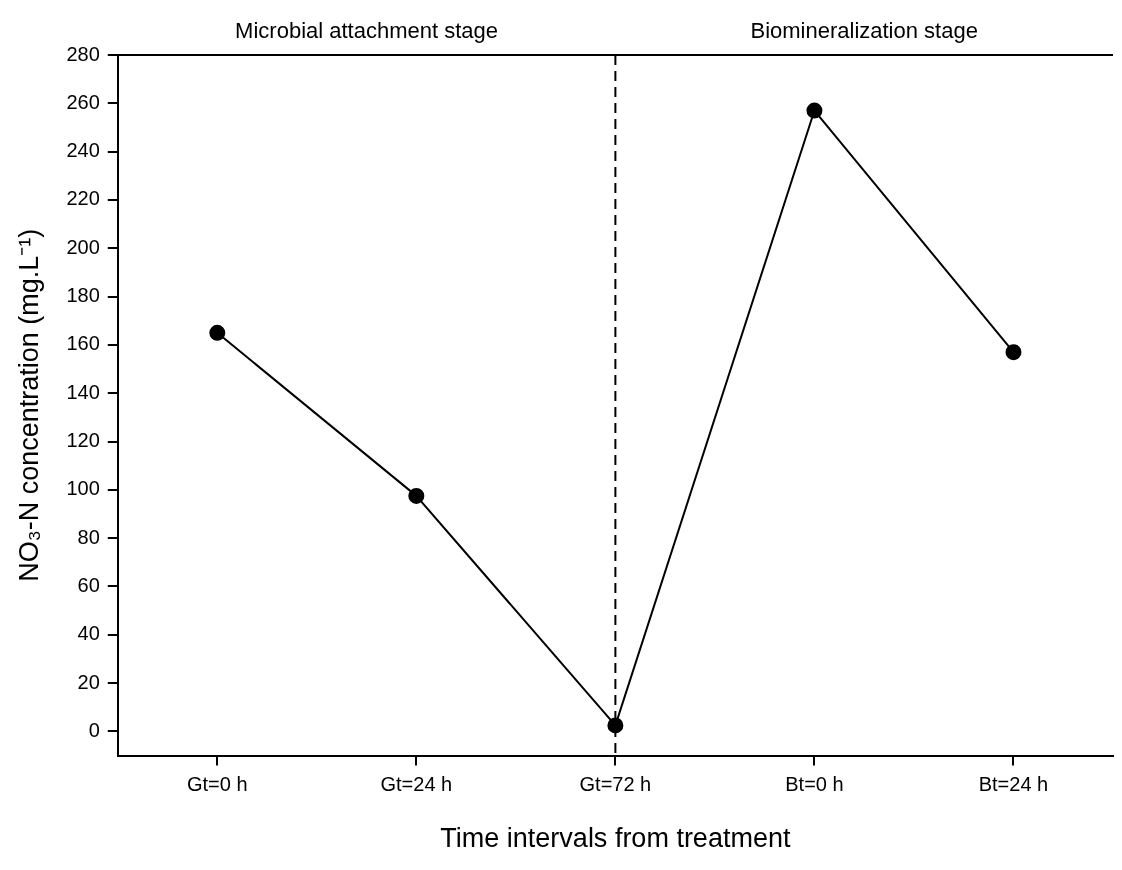 The height and width of the screenshot is (870, 1122). I want to click on y-tick-label: 40, so click(88, 633).